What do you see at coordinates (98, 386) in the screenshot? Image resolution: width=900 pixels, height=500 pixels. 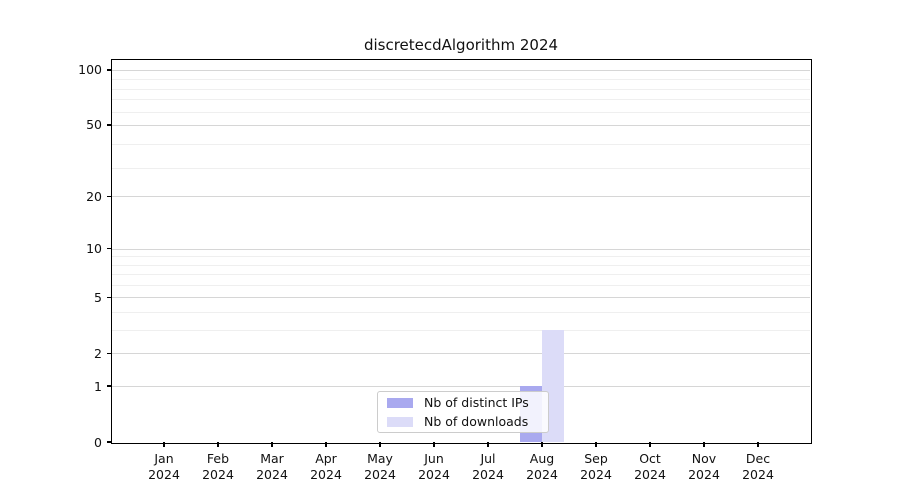 I see `y-tick-label: 1` at bounding box center [98, 386].